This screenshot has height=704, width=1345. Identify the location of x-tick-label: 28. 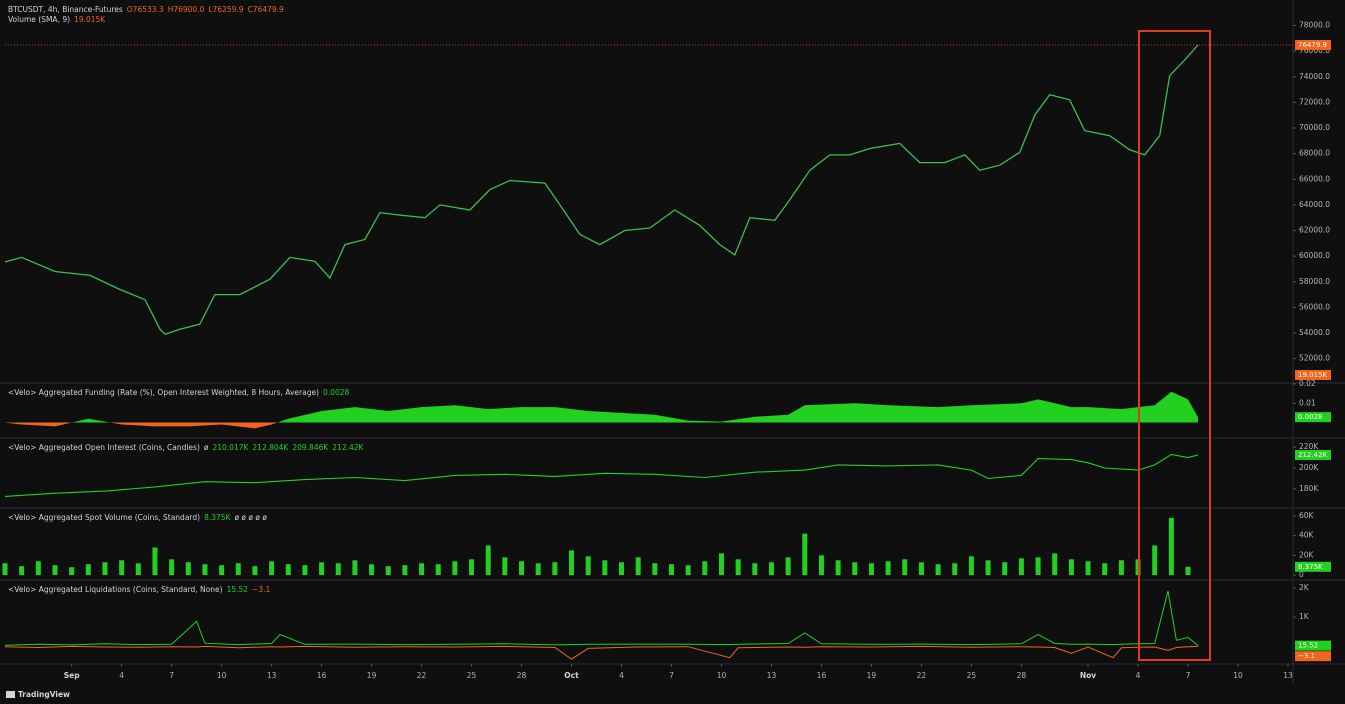
(522, 675).